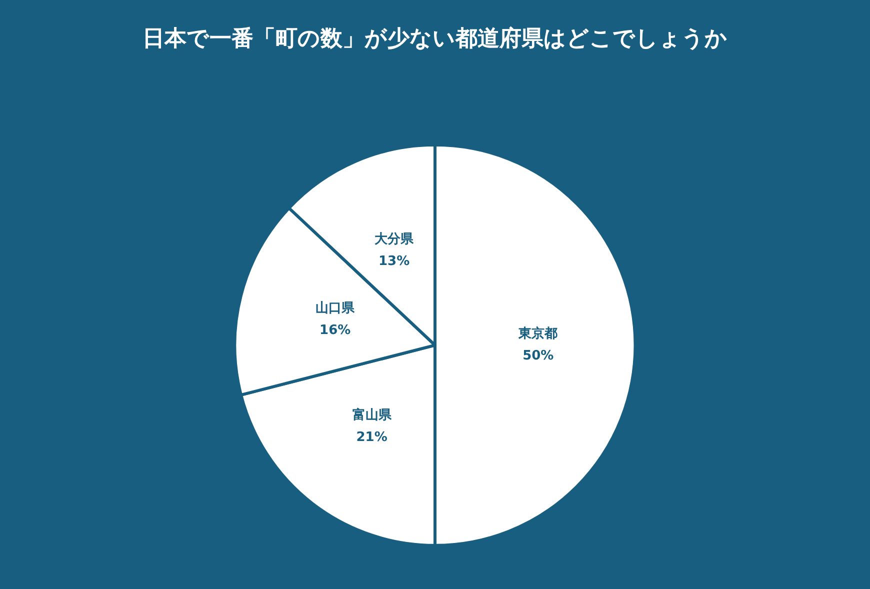 This screenshot has height=589, width=870. What do you see at coordinates (538, 334) in the screenshot?
I see `slice-label: 東京都` at bounding box center [538, 334].